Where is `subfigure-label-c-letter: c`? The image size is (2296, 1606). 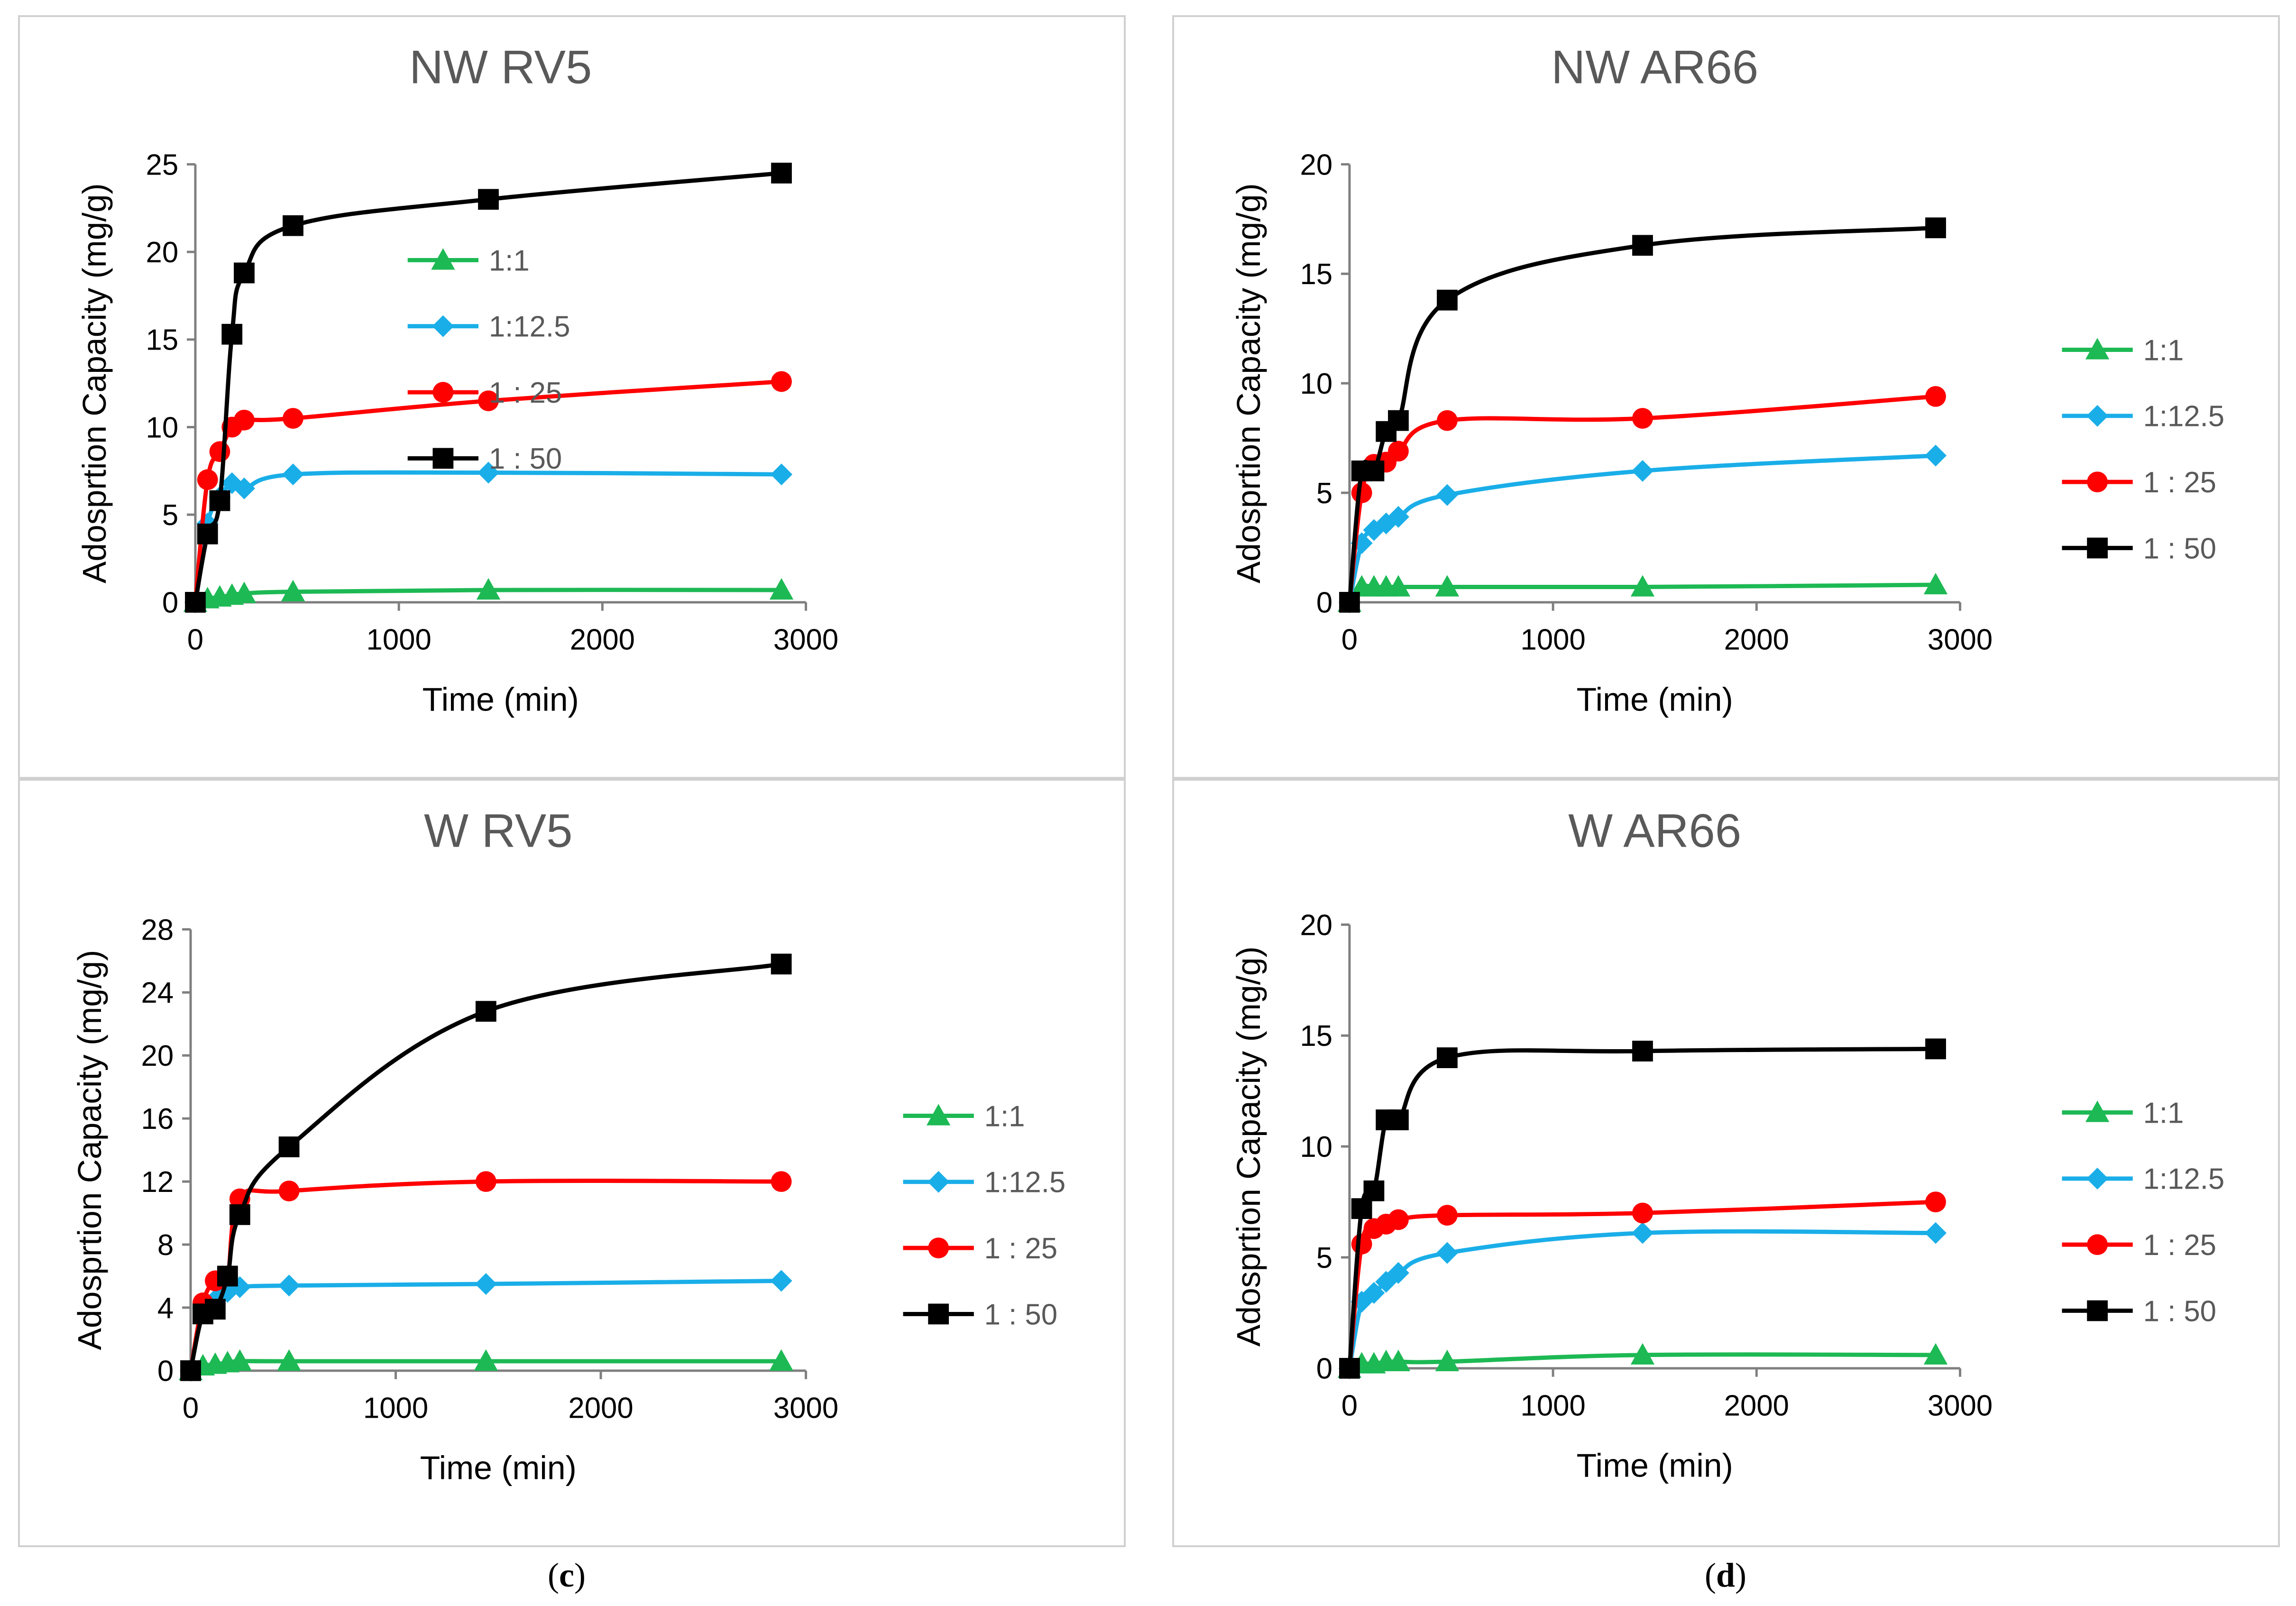
subfigure-label-c-letter: c is located at coordinates (566, 1575).